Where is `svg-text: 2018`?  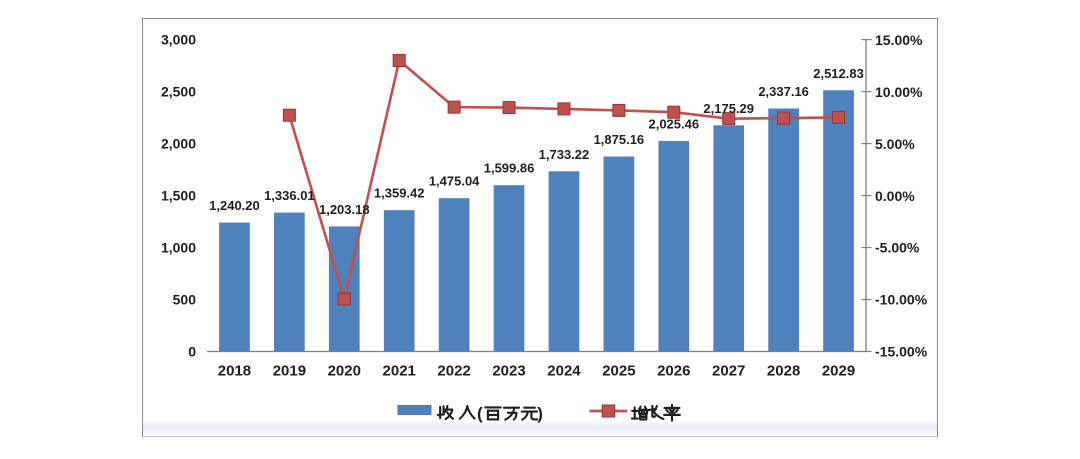
svg-text: 2018 is located at coordinates (234, 371).